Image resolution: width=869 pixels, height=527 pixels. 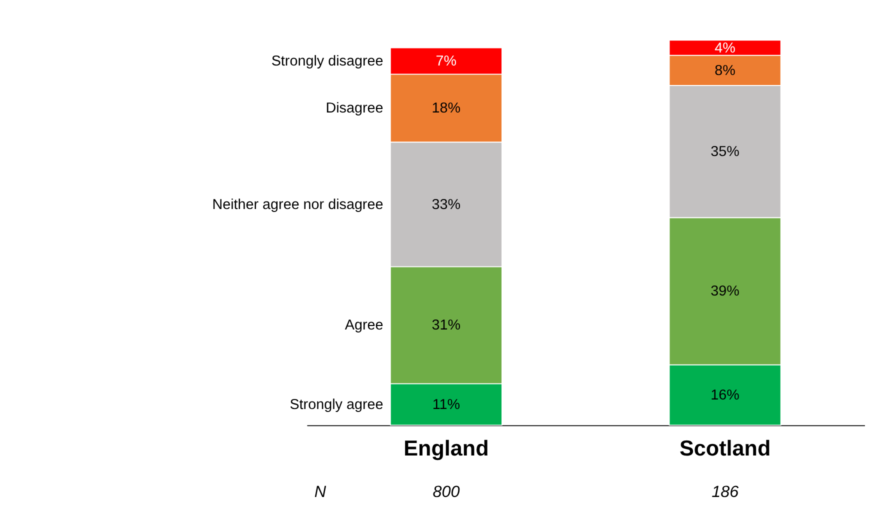 I want to click on data-label: 16%, so click(x=725, y=396).